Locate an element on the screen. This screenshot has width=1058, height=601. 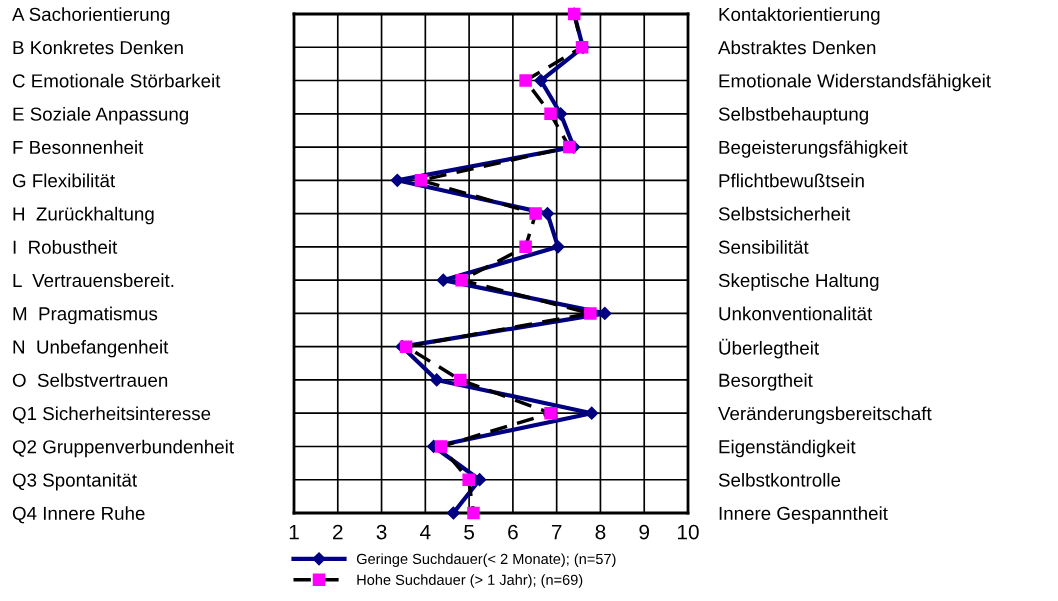
y2-tick-label: Besorgtheit is located at coordinates (766, 382).